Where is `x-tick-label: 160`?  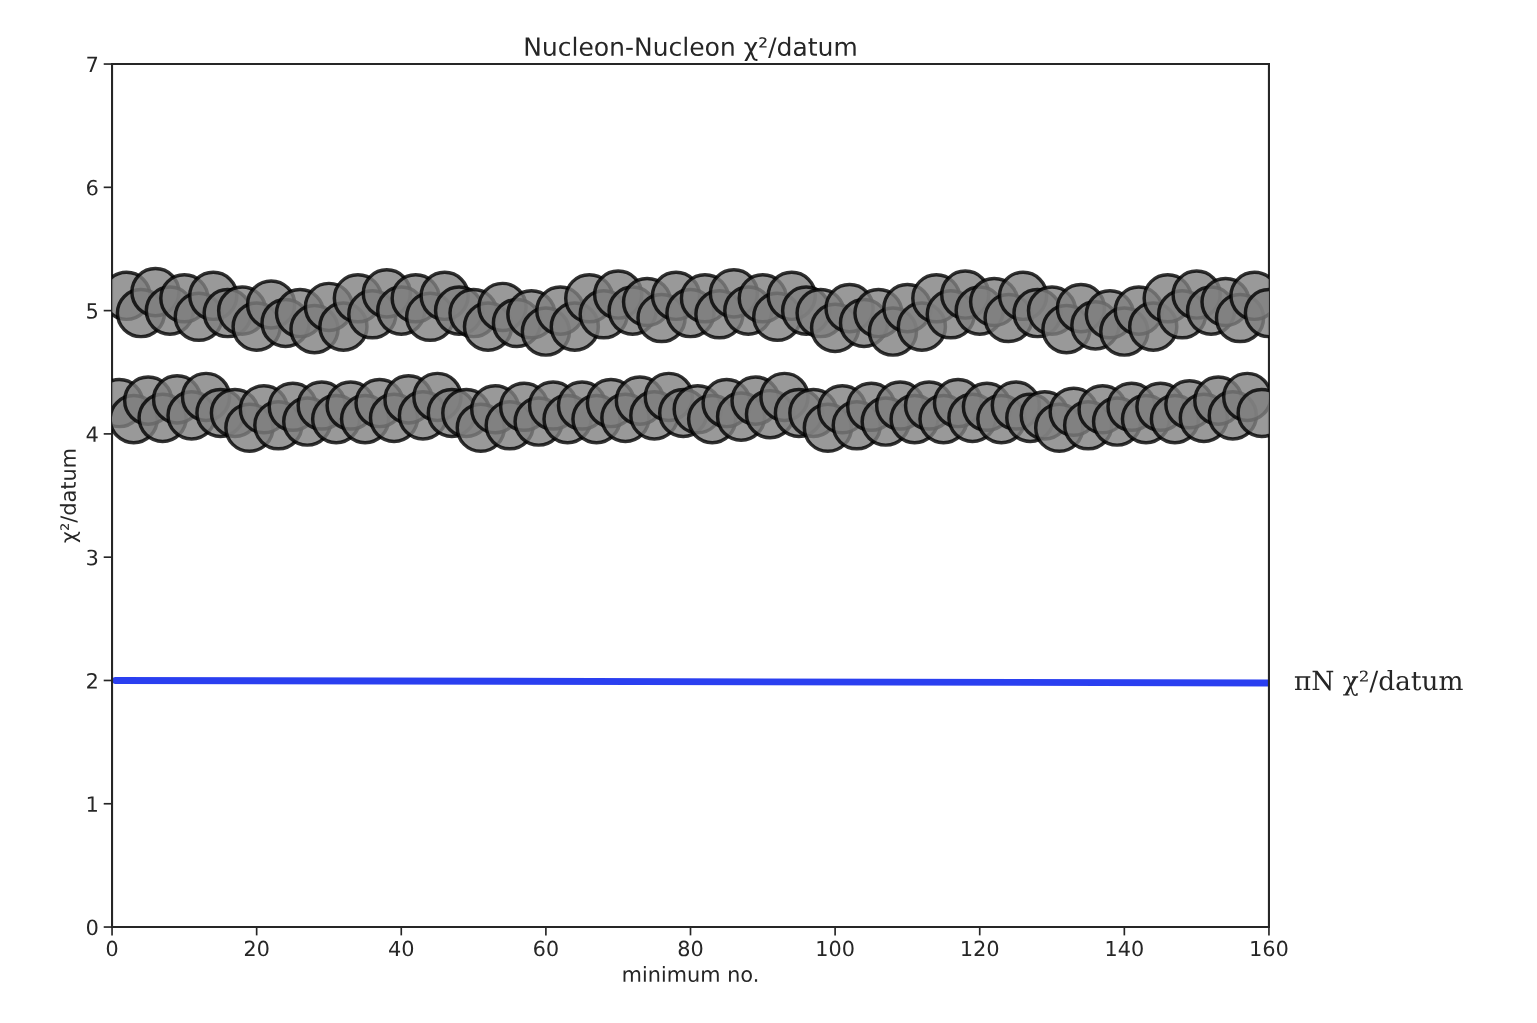 x-tick-label: 160 is located at coordinates (1269, 948).